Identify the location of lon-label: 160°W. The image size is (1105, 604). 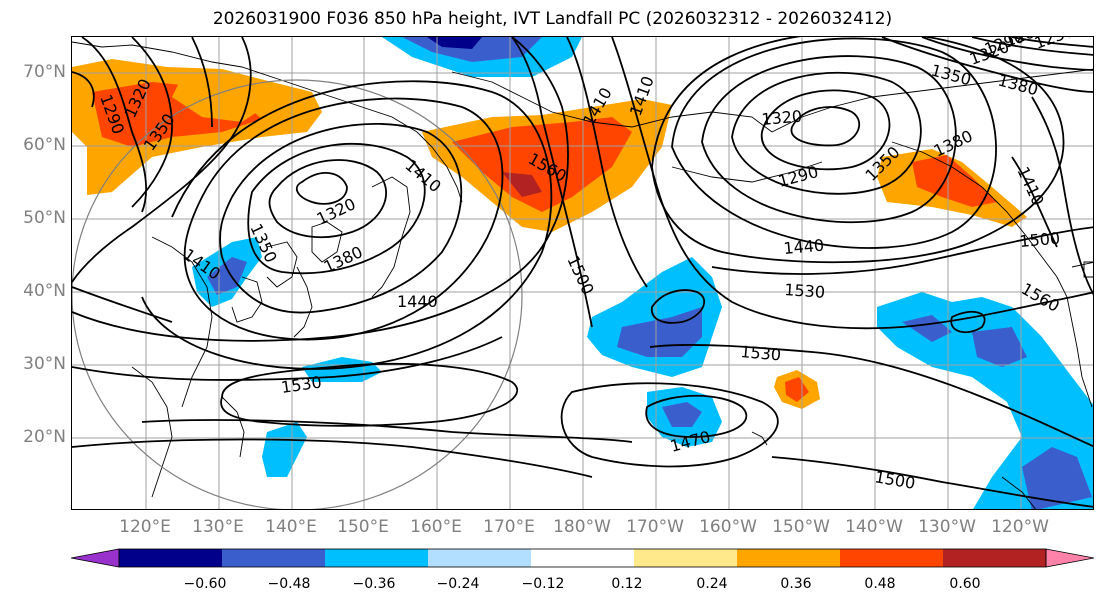
(728, 527).